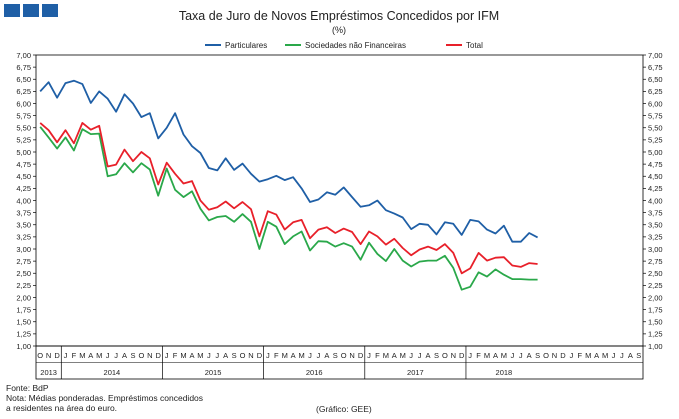 Image resolution: width=679 pixels, height=419 pixels. What do you see at coordinates (23, 322) in the screenshot?
I see `y-tick-label-left: 1,50` at bounding box center [23, 322].